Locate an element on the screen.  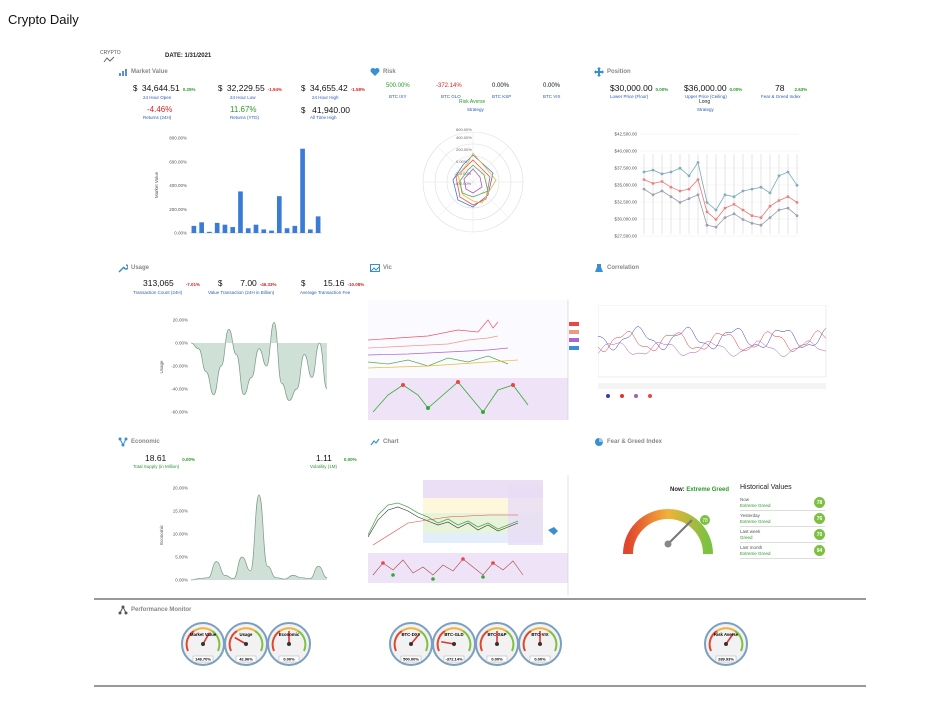
logo-text: CRYPTO is located at coordinates (110, 53).